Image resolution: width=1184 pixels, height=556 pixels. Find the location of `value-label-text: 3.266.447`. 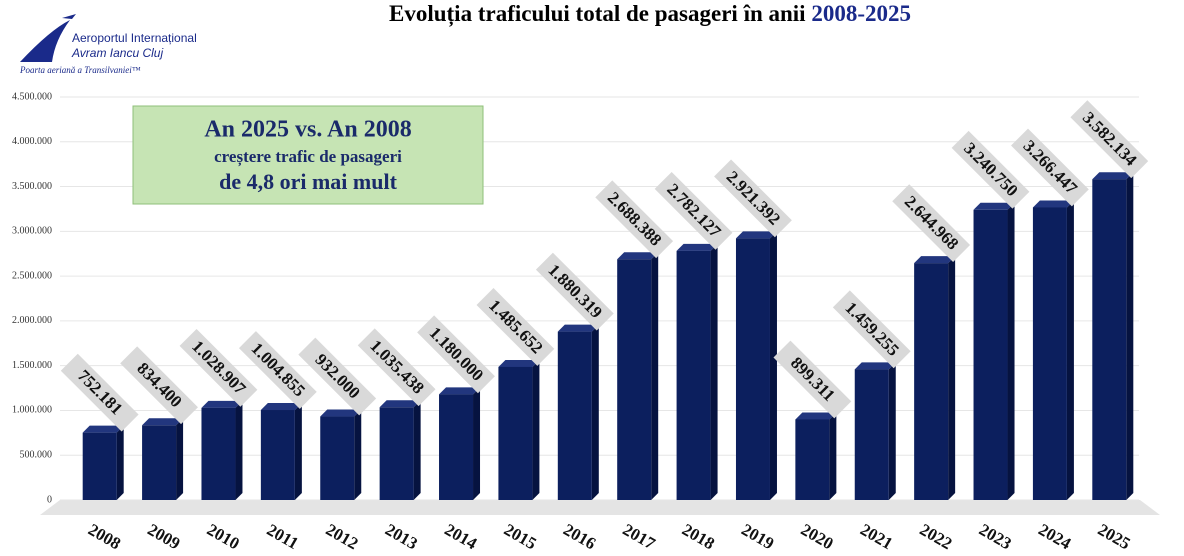

value-label-text: 3.266.447 is located at coordinates (1051, 167).